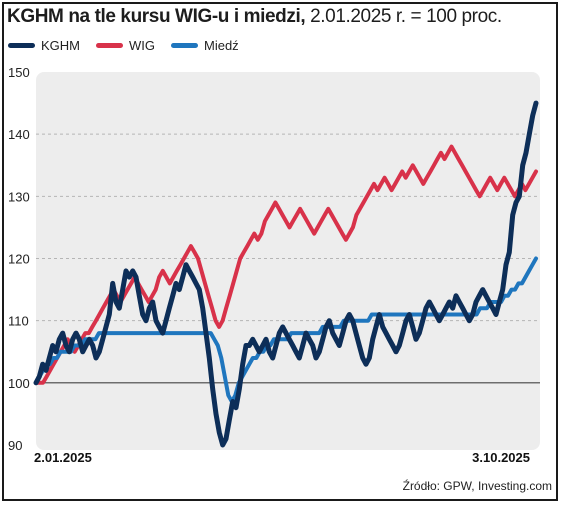  I want to click on legend-swatch-wig, so click(109, 45).